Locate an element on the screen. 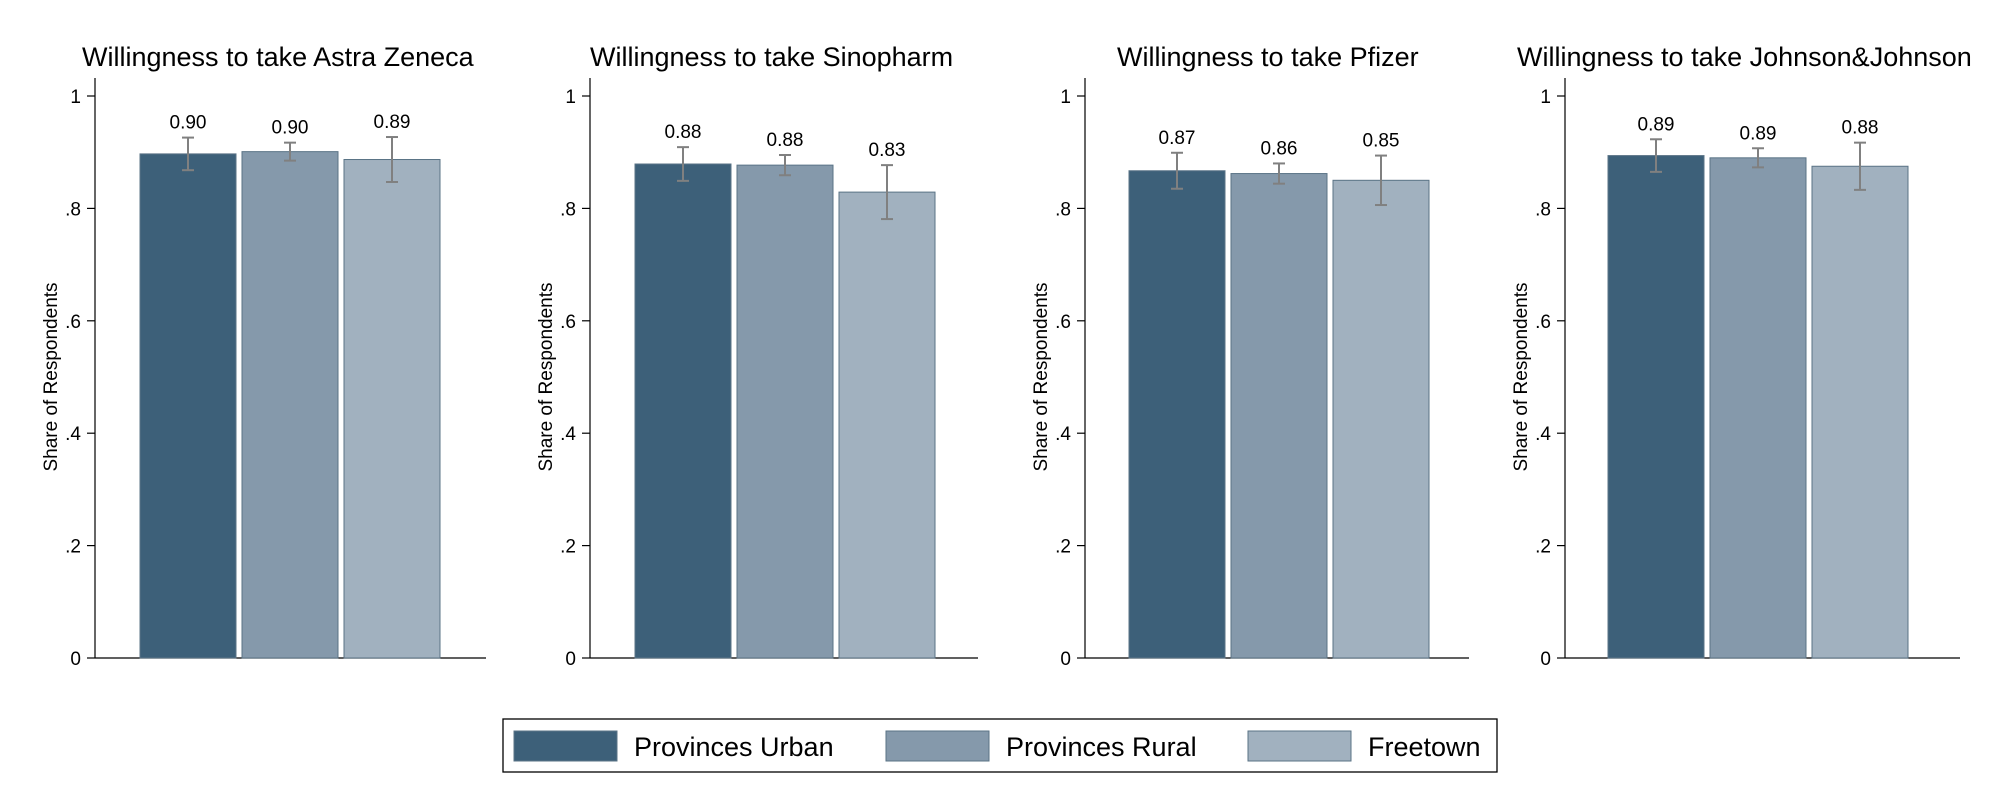 The height and width of the screenshot is (800, 2000). legend-label: Provinces Urban is located at coordinates (734, 747).